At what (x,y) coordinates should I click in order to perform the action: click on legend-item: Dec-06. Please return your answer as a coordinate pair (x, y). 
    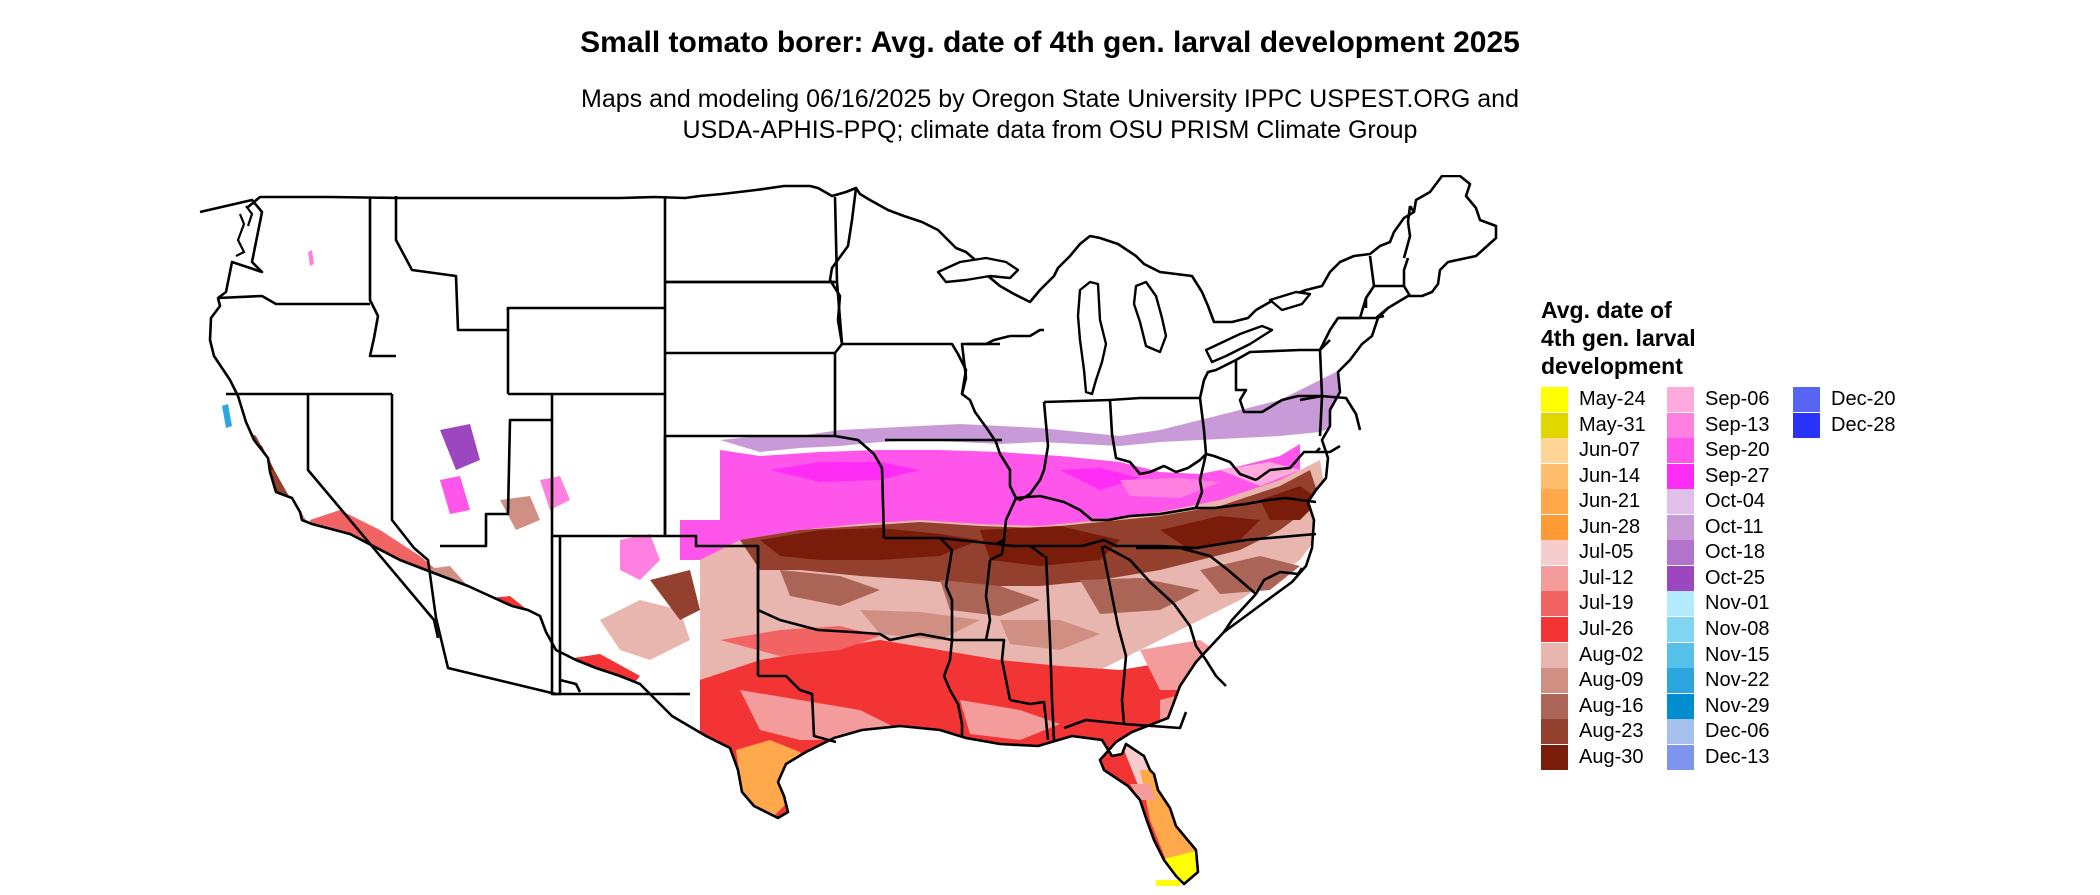
    Looking at the image, I should click on (1718, 732).